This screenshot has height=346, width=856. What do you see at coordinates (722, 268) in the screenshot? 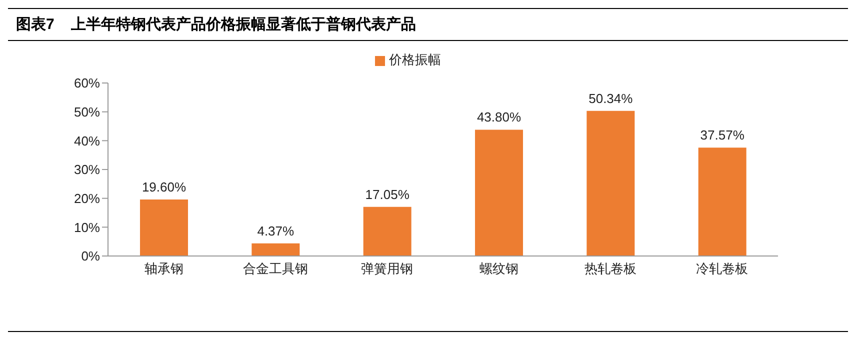
I see `x-tick-label: 冷轧卷板` at bounding box center [722, 268].